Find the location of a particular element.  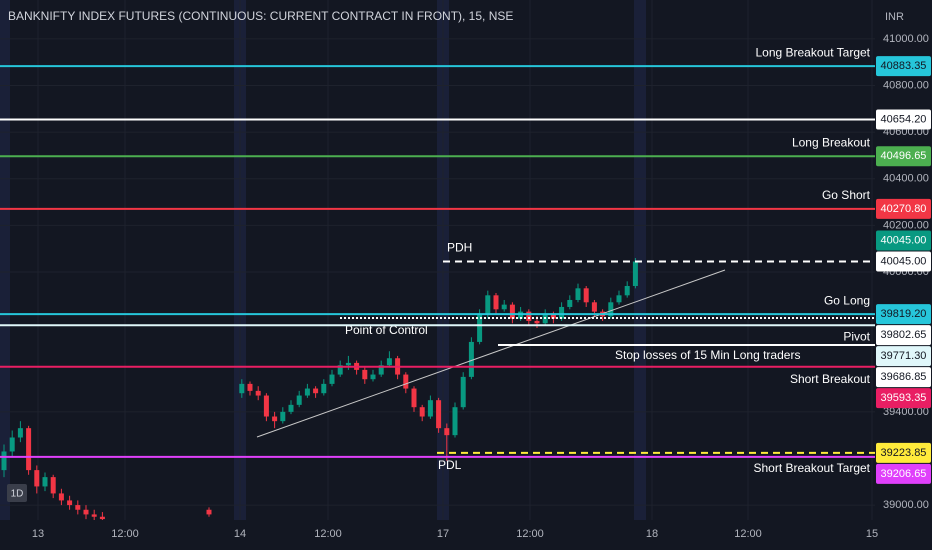

interval-badge: 1D is located at coordinates (17, 494).